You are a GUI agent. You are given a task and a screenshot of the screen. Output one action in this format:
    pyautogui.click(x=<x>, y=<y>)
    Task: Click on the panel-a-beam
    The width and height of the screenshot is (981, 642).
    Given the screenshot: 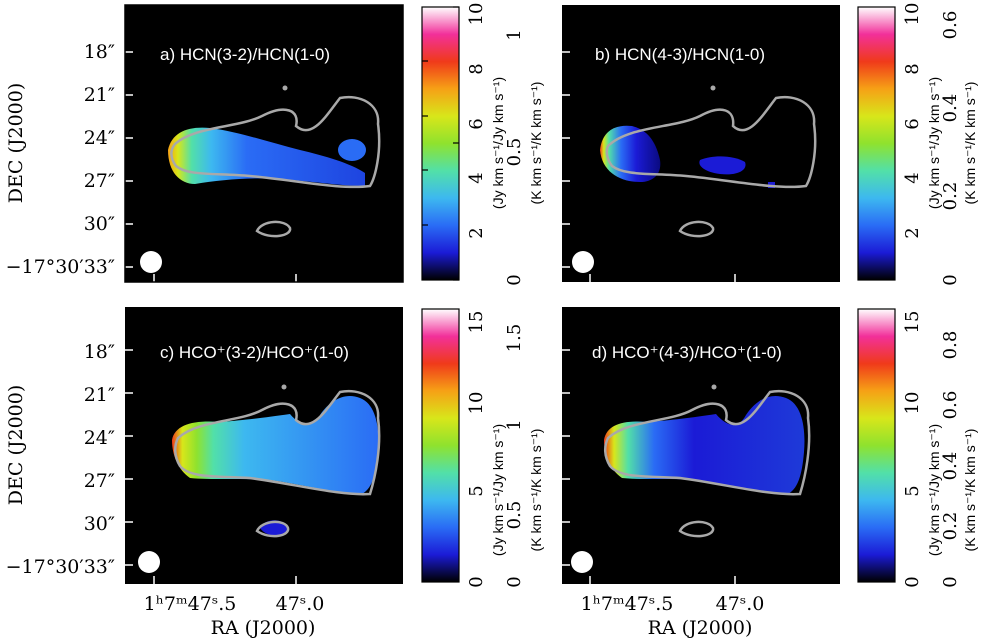 What is the action you would take?
    pyautogui.click(x=151, y=262)
    